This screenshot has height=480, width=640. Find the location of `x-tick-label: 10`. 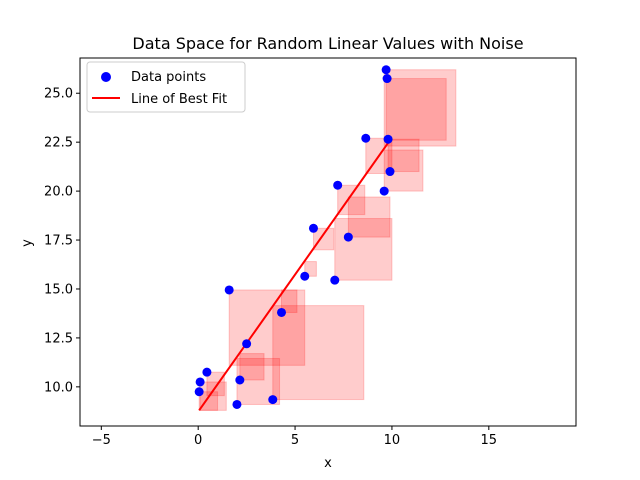

x-tick-label: 10 is located at coordinates (392, 440).